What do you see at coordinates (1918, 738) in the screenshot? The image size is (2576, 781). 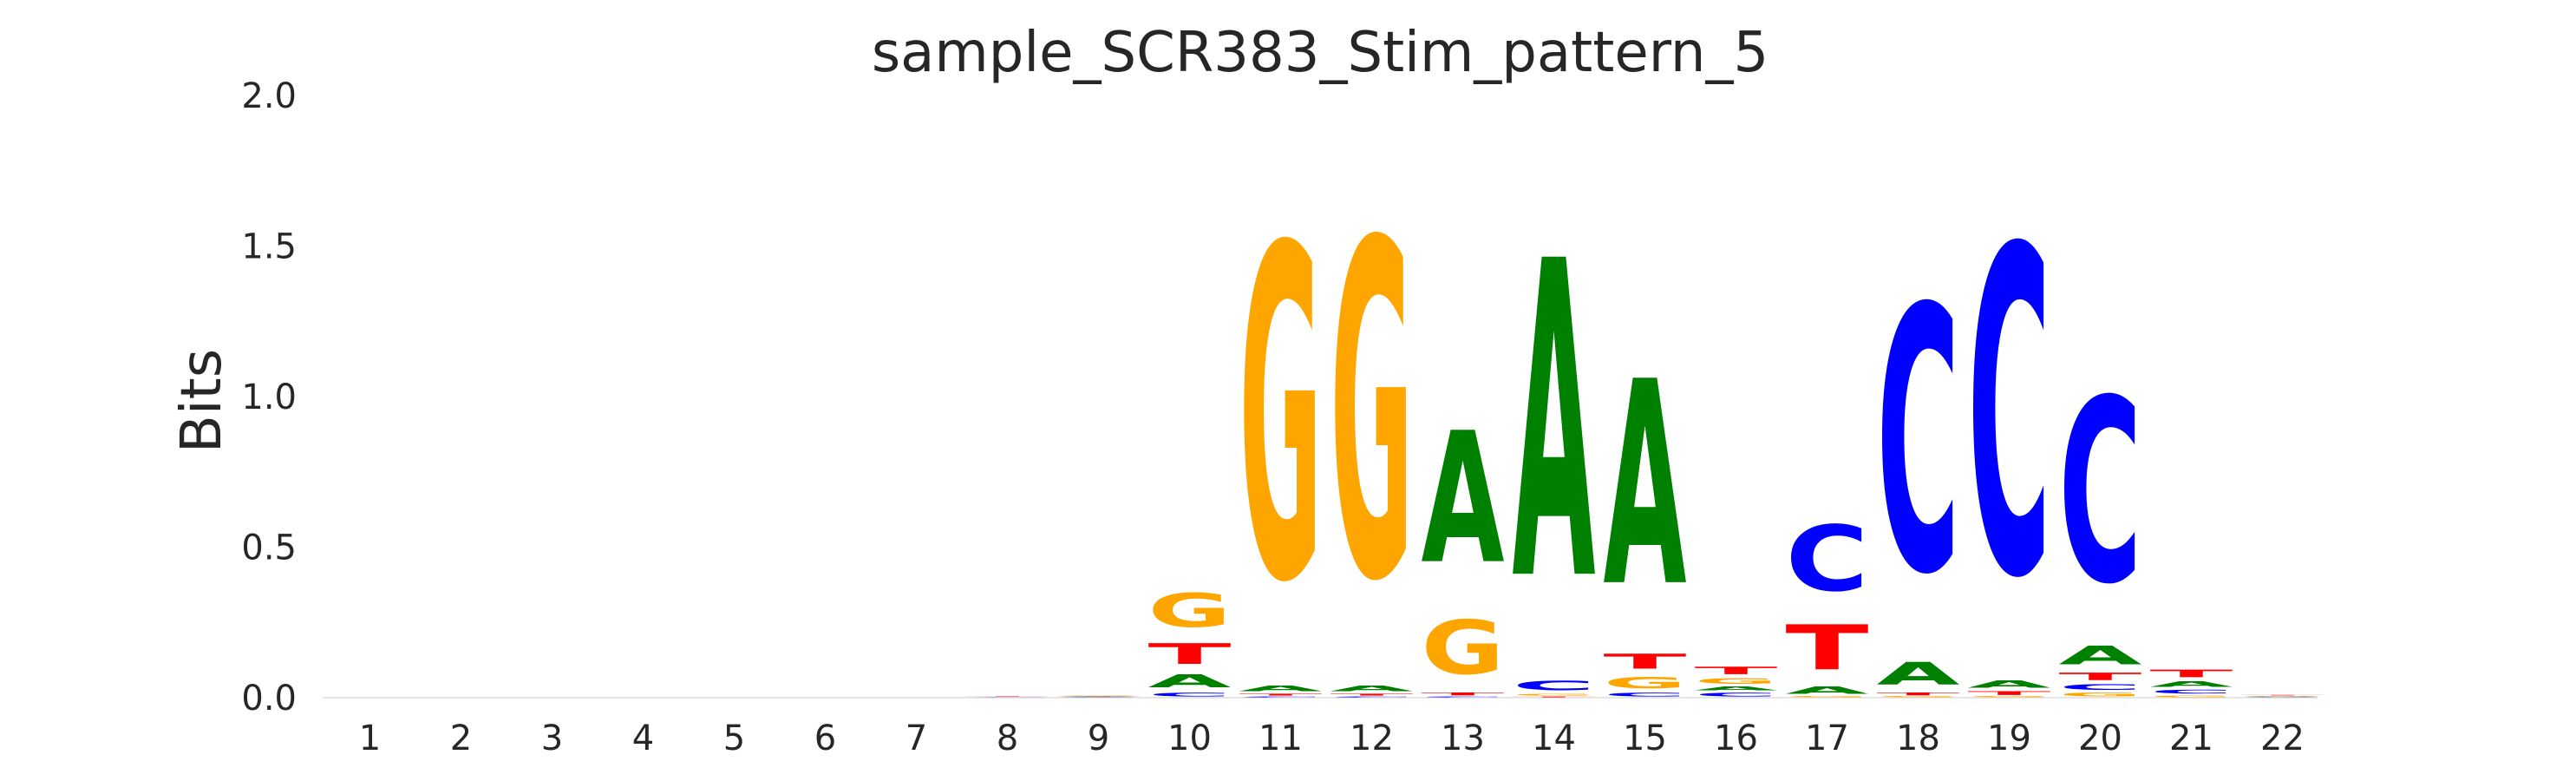 I see `x-tick-label: 18` at bounding box center [1918, 738].